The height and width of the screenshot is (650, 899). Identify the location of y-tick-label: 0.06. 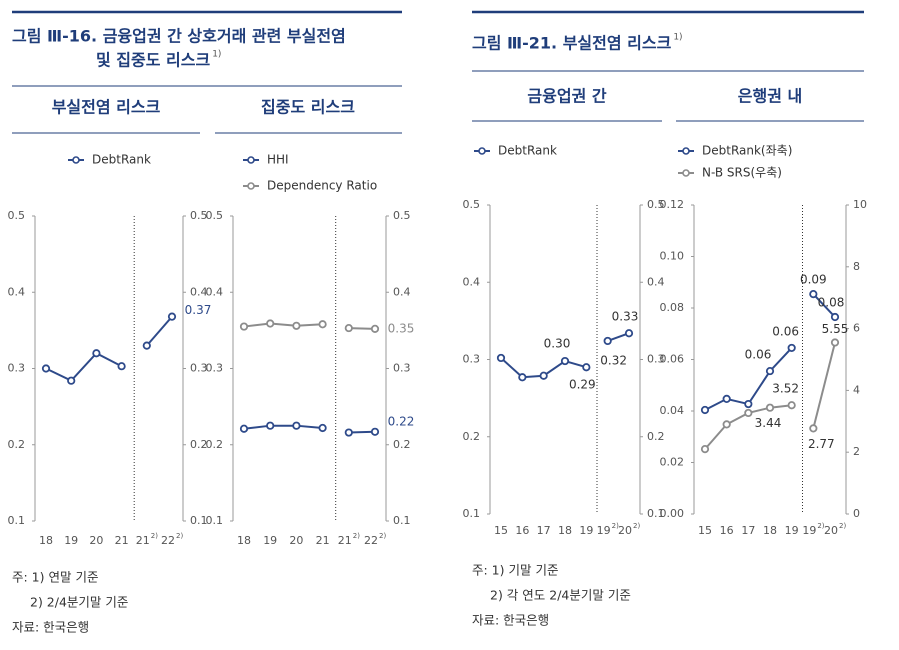
(672, 359).